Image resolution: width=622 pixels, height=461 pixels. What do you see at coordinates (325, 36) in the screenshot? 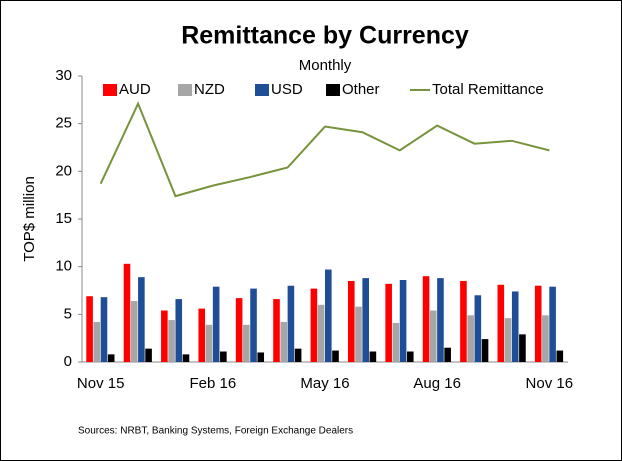
I see `chart-title: Remittance by Currency` at bounding box center [325, 36].